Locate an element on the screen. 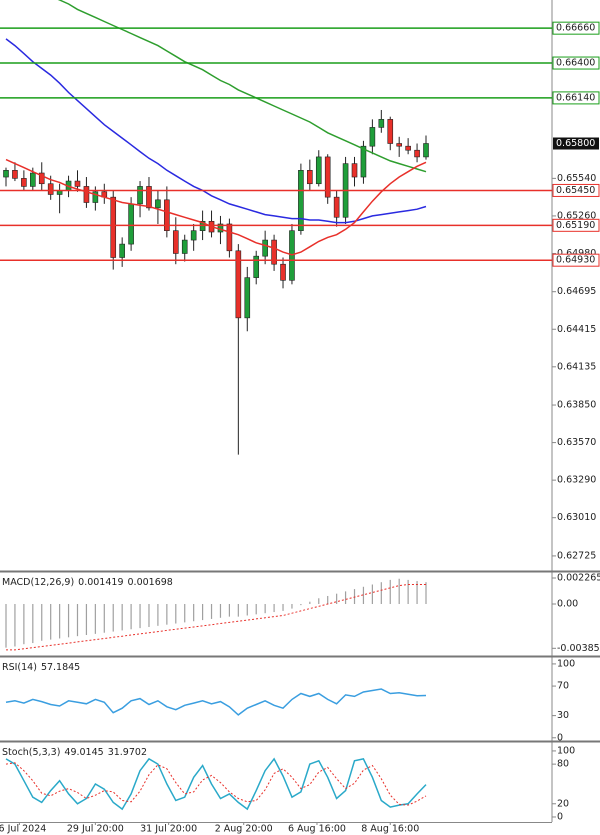 The width and height of the screenshot is (600, 835). x-tick-label: 6 Aug 16:00 is located at coordinates (317, 829).